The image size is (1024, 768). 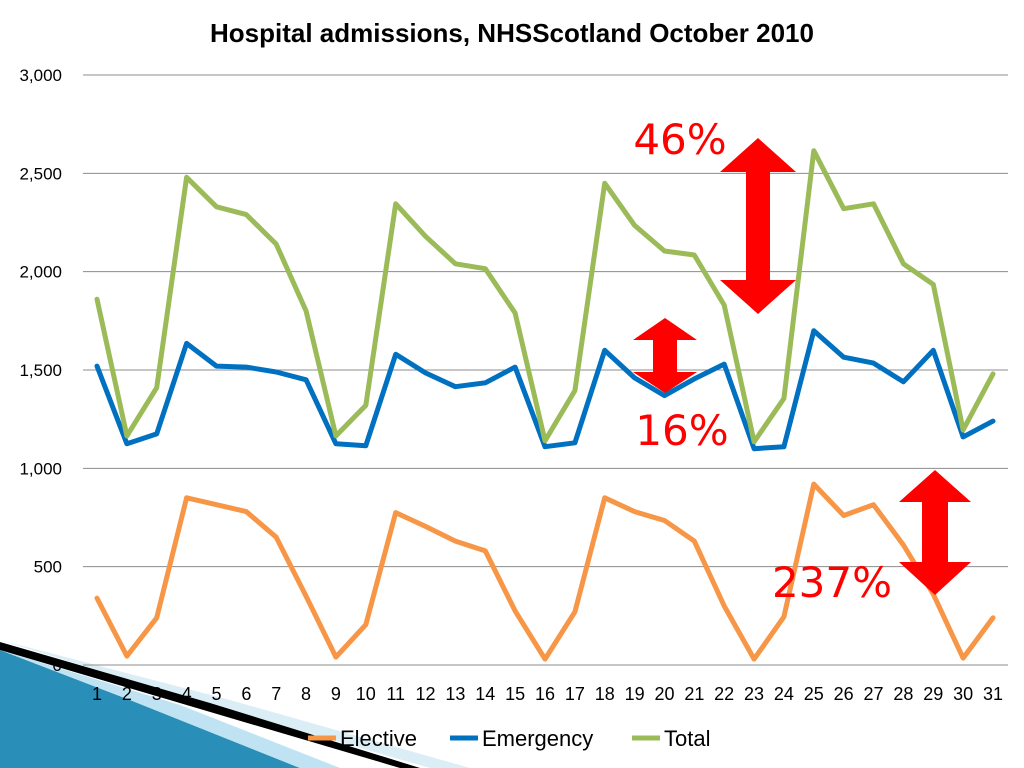 I want to click on x-tick-label: 13, so click(x=455, y=694).